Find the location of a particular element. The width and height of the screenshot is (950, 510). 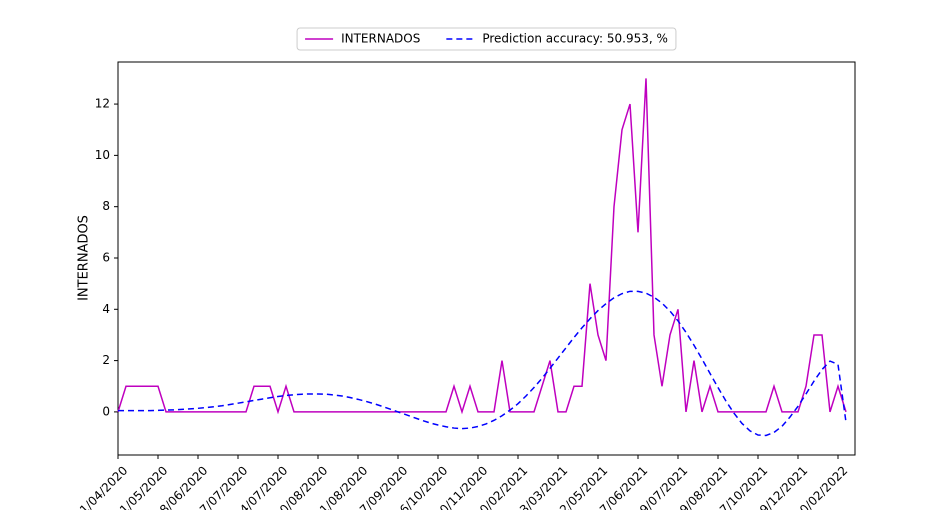

legend-label: INTERNADOS is located at coordinates (380, 39).